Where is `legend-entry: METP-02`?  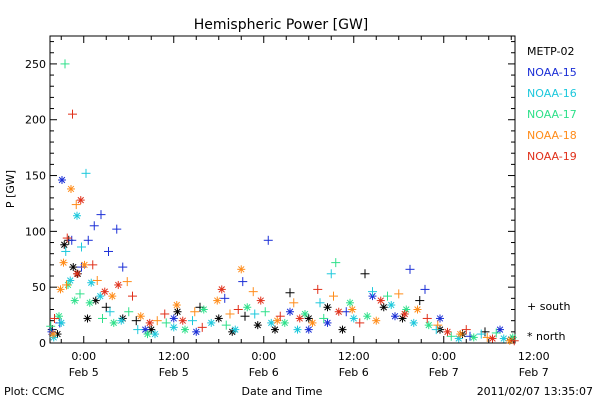
legend-entry: METP-02 is located at coordinates (551, 51).